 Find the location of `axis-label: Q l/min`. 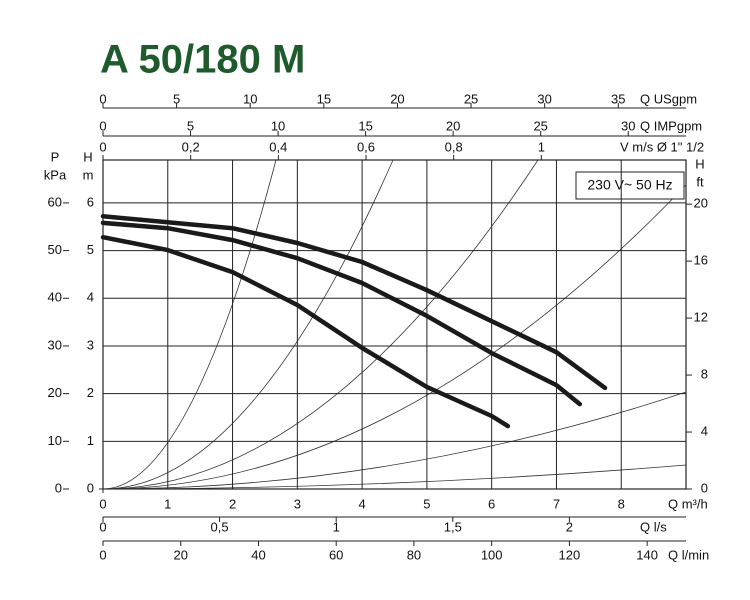

axis-label: Q l/min is located at coordinates (688, 554).